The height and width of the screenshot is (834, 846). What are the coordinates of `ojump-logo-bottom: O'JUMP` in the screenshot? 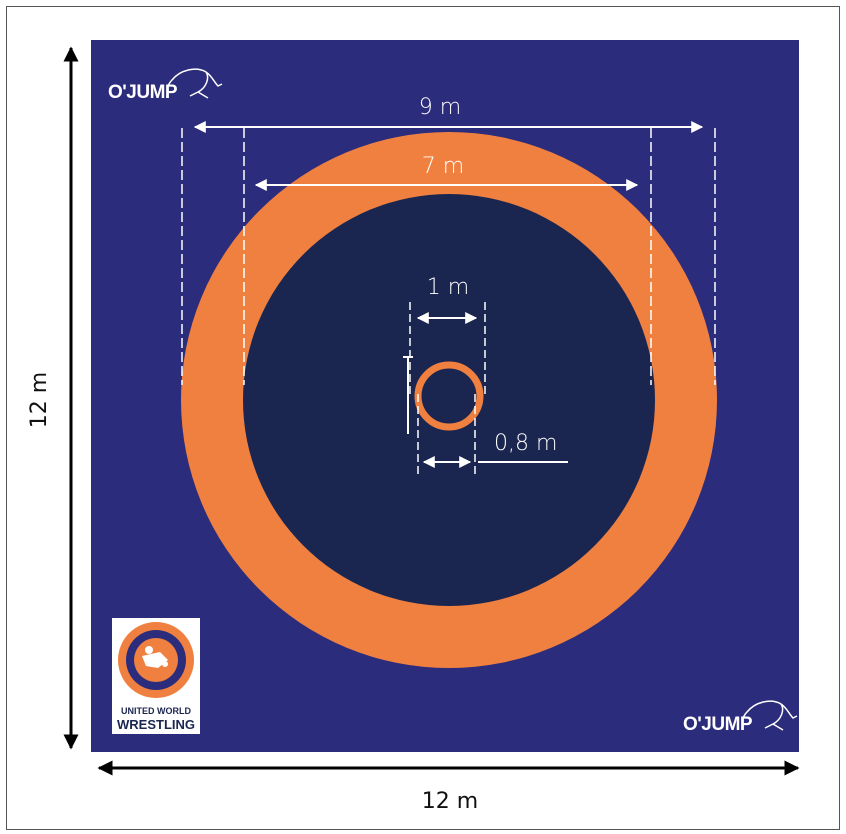 It's located at (740, 717).